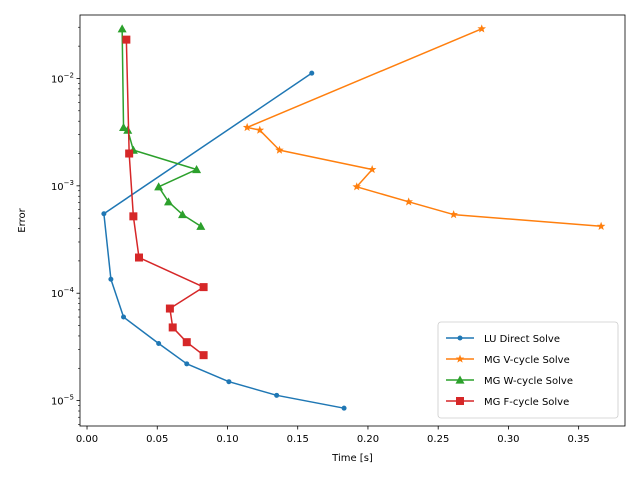  Describe the element at coordinates (522, 339) in the screenshot. I see `legend-label: LU Direct Solve` at that location.